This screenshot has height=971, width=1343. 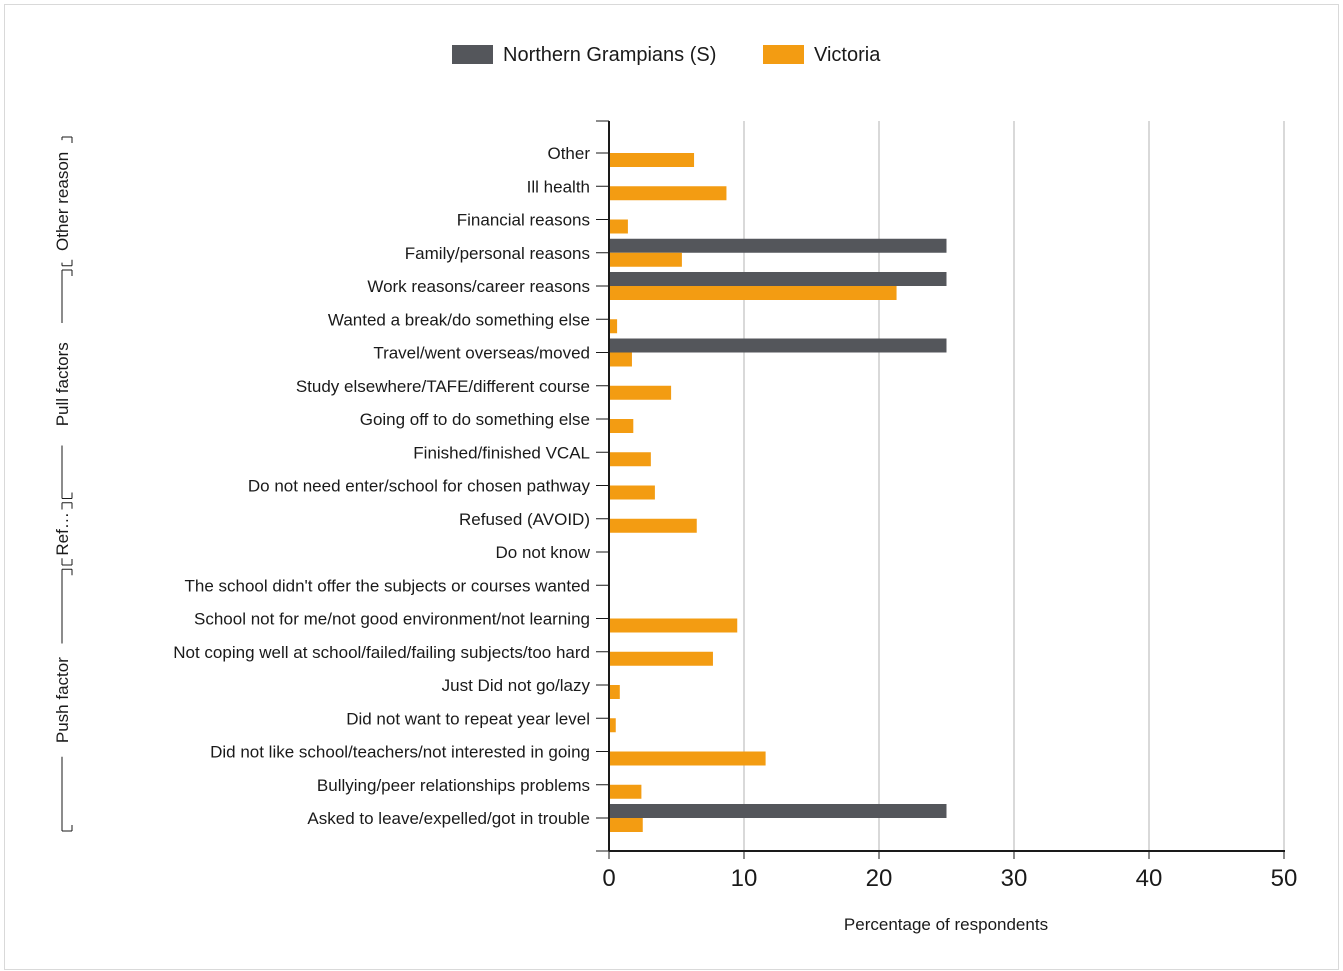 What do you see at coordinates (879, 878) in the screenshot?
I see `x-tick-label: 20` at bounding box center [879, 878].